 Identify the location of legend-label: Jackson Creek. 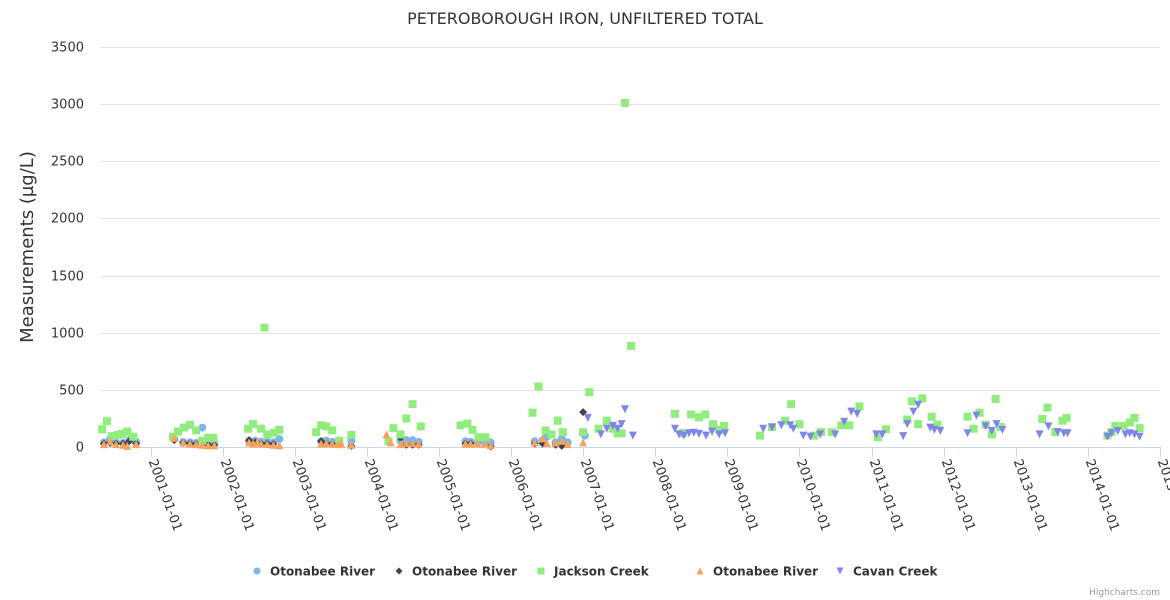
(601, 572).